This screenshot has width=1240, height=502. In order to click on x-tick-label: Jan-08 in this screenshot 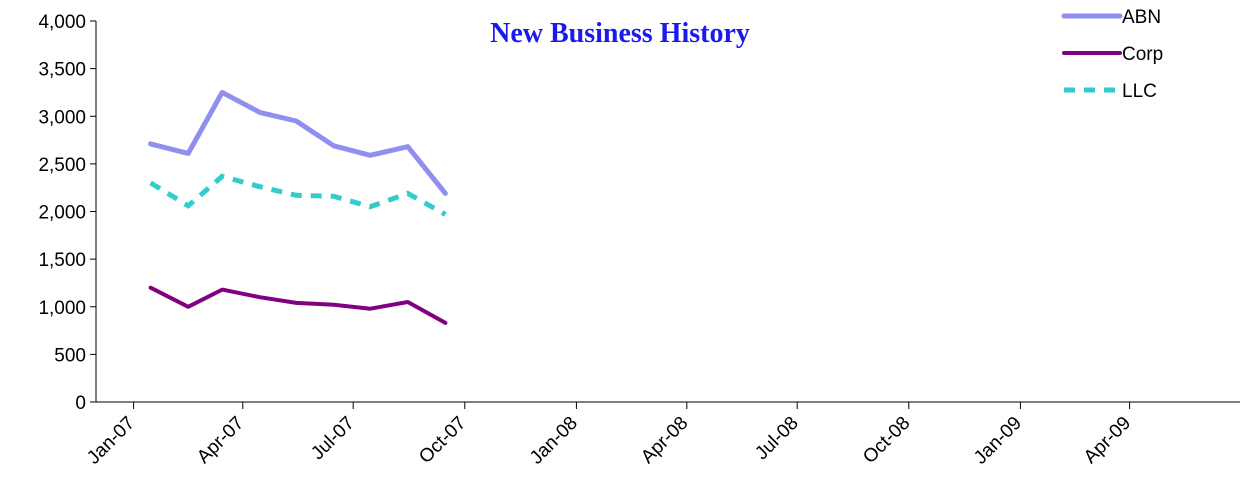, I will do `click(554, 441)`.